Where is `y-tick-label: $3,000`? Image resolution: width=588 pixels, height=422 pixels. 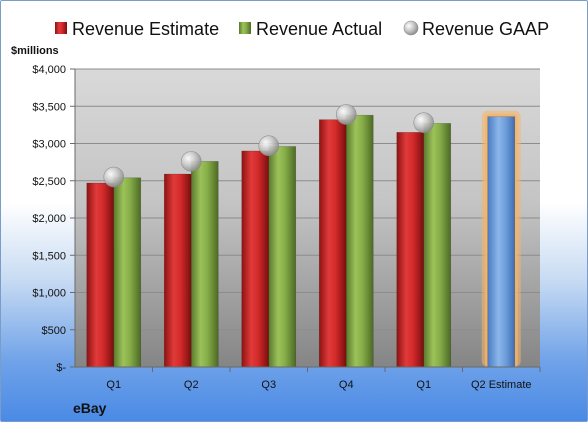 y-tick-label: $3,000 is located at coordinates (49, 145).